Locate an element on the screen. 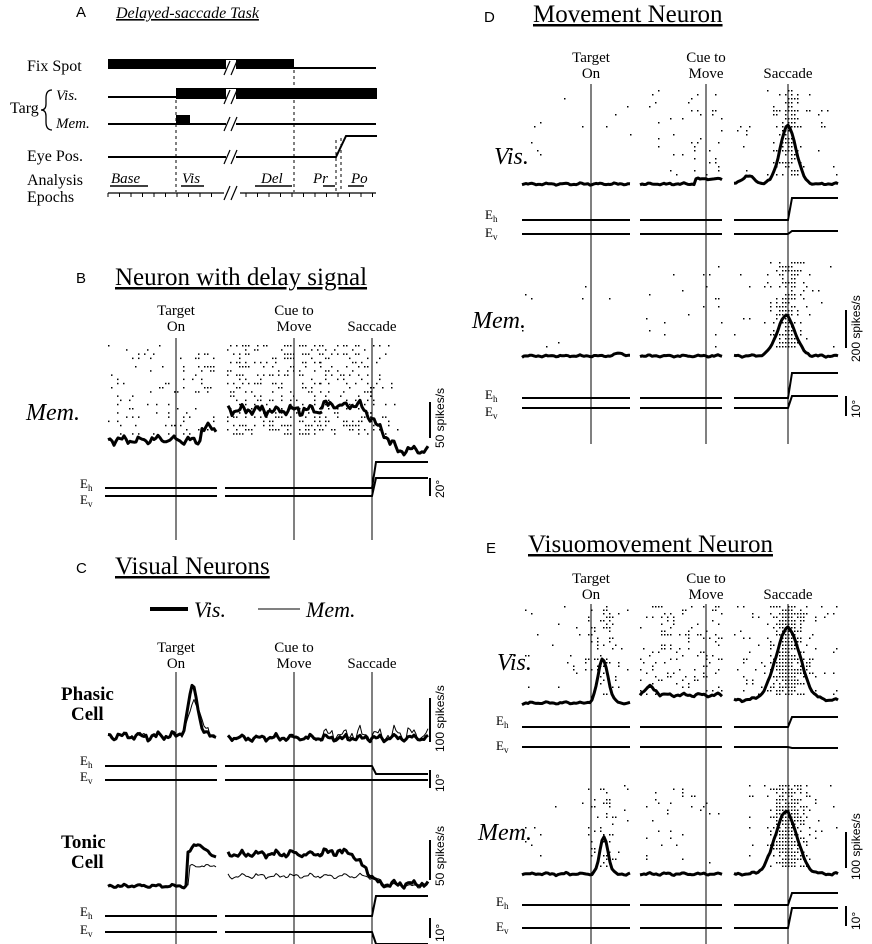  phasic-ev-label: Ev is located at coordinates (86, 777).